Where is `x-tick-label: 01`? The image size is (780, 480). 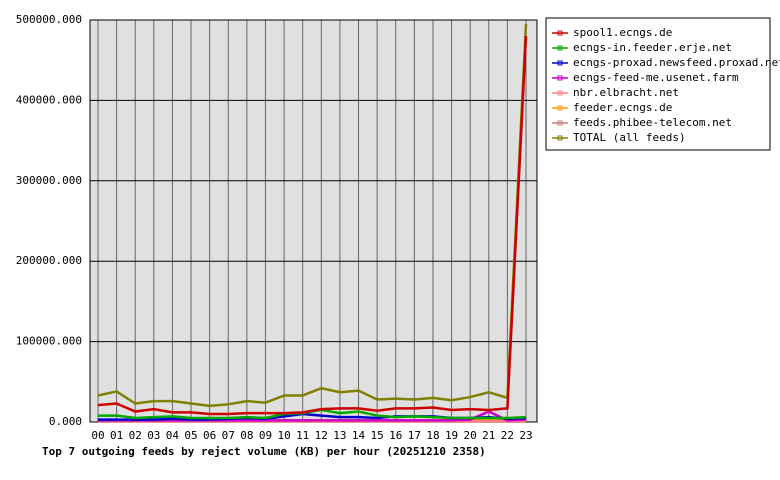 x-tick-label: 01 is located at coordinates (116, 435).